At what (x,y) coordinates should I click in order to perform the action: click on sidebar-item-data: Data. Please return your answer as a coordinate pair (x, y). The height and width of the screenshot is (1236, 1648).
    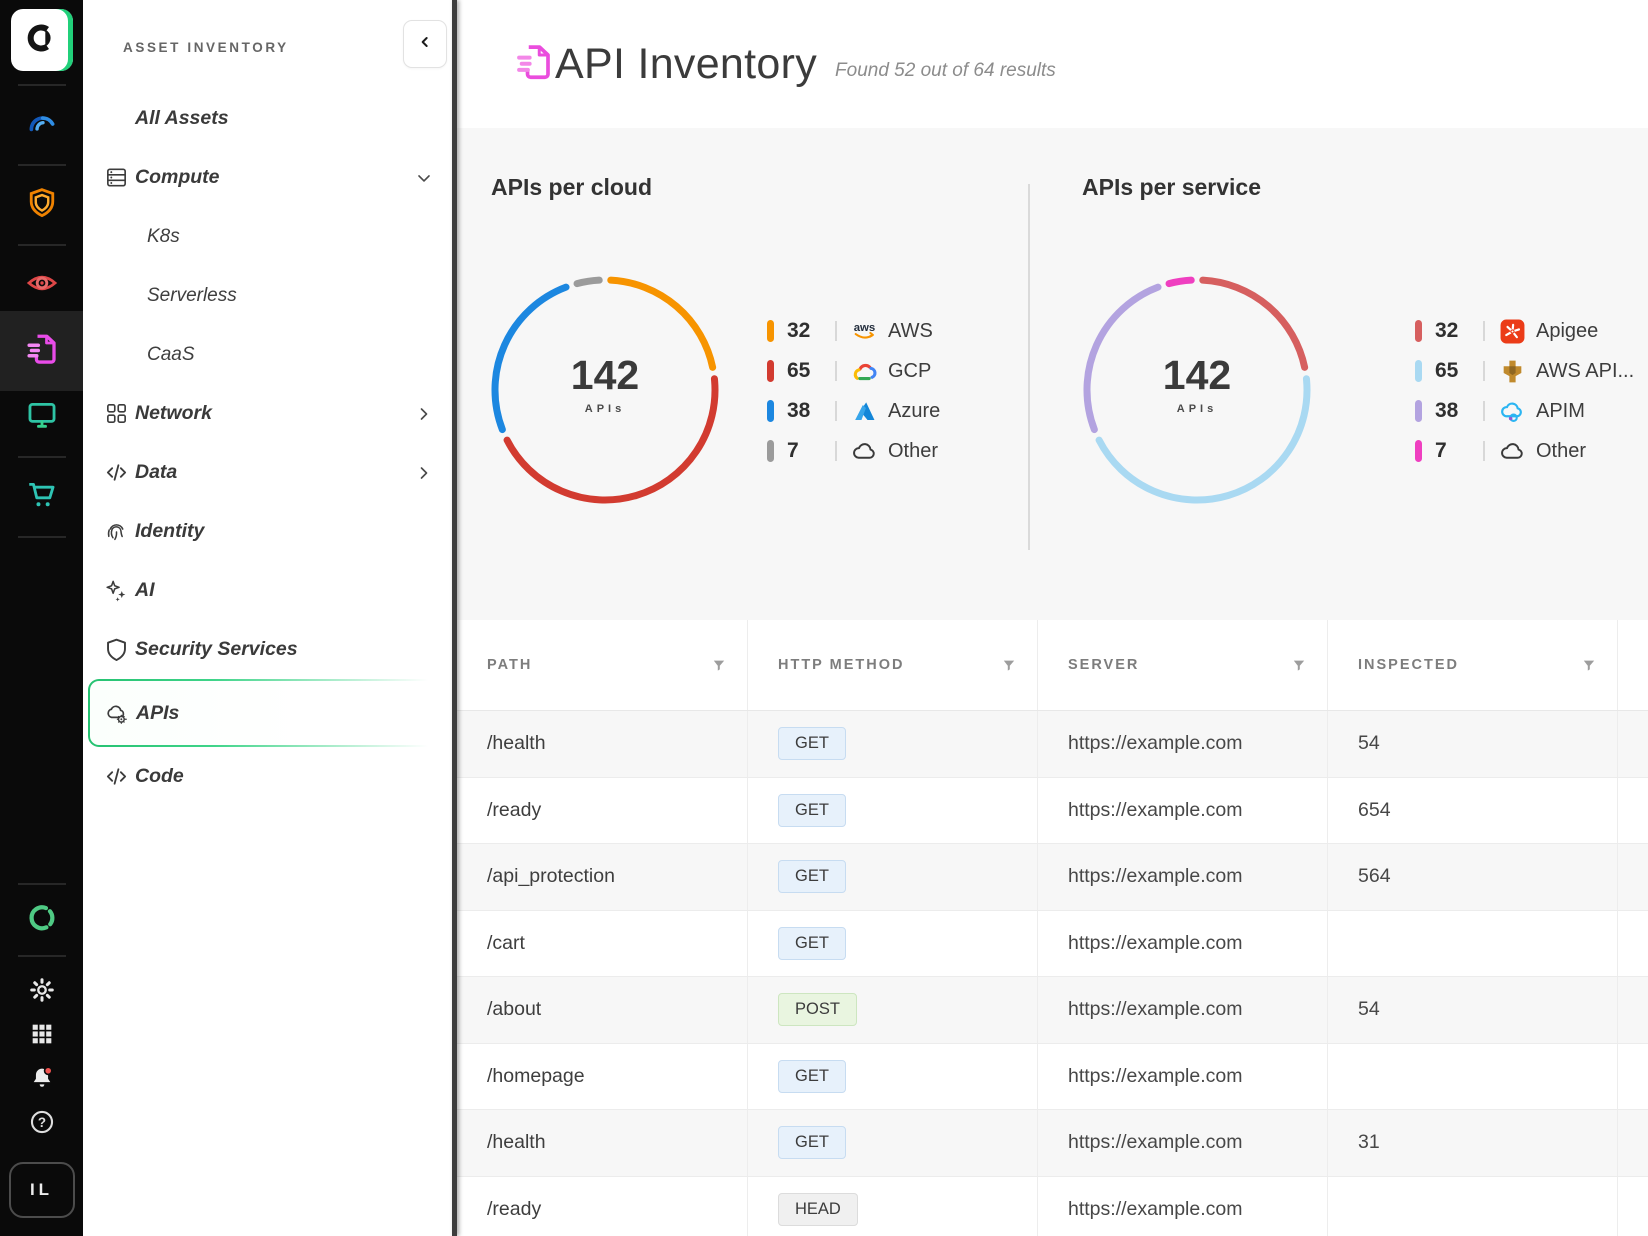
    Looking at the image, I should click on (267, 472).